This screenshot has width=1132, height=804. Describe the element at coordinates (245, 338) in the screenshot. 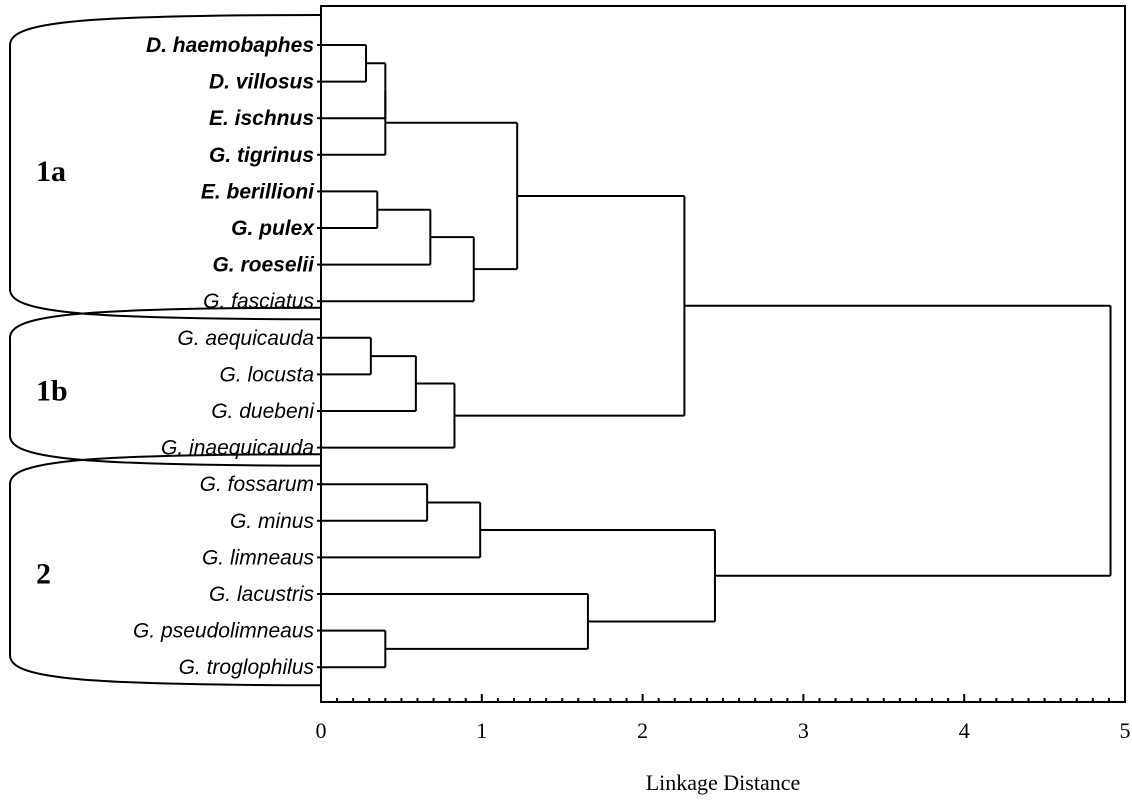

I see `leaf-label: G. aequicauda` at that location.